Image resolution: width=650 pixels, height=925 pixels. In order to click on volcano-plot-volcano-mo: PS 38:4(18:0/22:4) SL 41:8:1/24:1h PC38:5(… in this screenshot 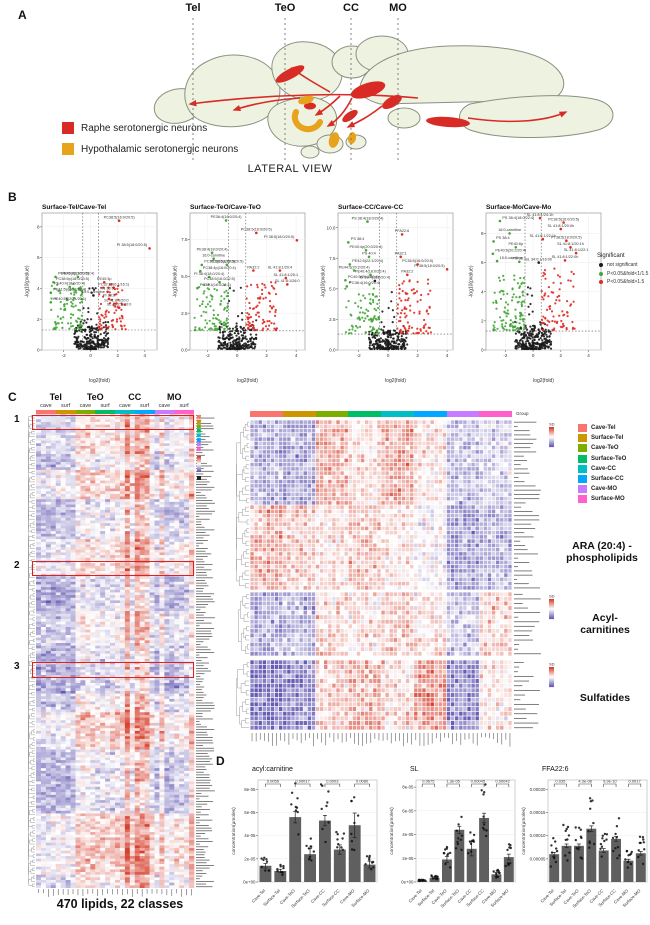, I will do `click(536, 293)`.